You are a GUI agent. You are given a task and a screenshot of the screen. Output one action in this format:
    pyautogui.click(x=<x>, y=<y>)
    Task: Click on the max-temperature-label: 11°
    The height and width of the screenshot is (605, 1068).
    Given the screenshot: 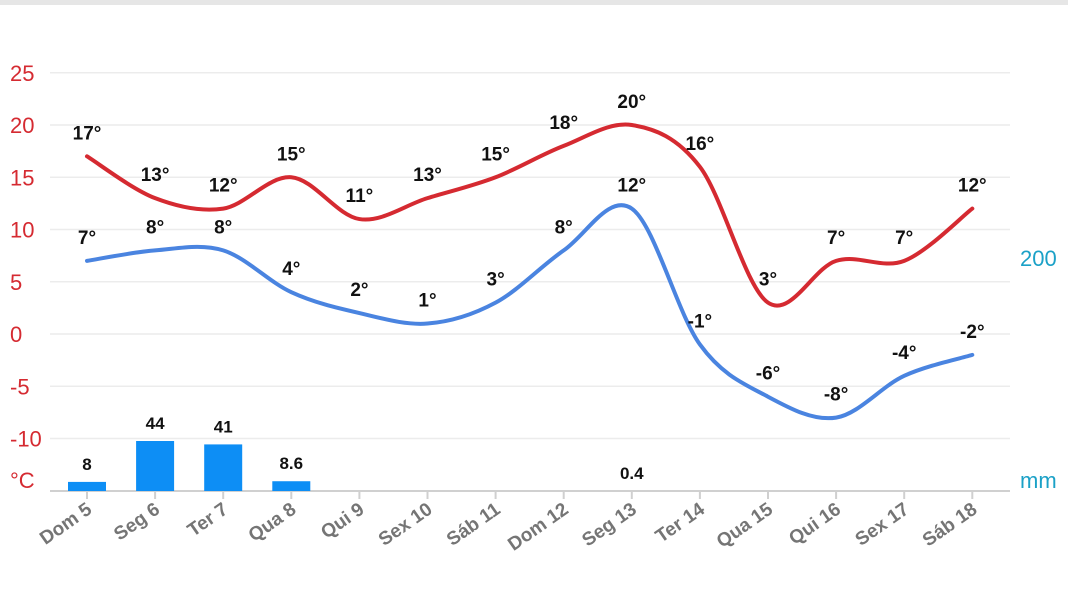 What is the action you would take?
    pyautogui.click(x=360, y=196)
    